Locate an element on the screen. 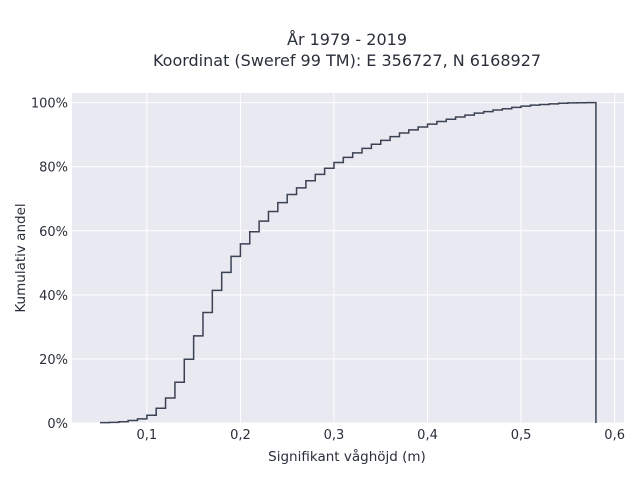 The image size is (640, 480). x-tick-label: 0,4 is located at coordinates (427, 435).